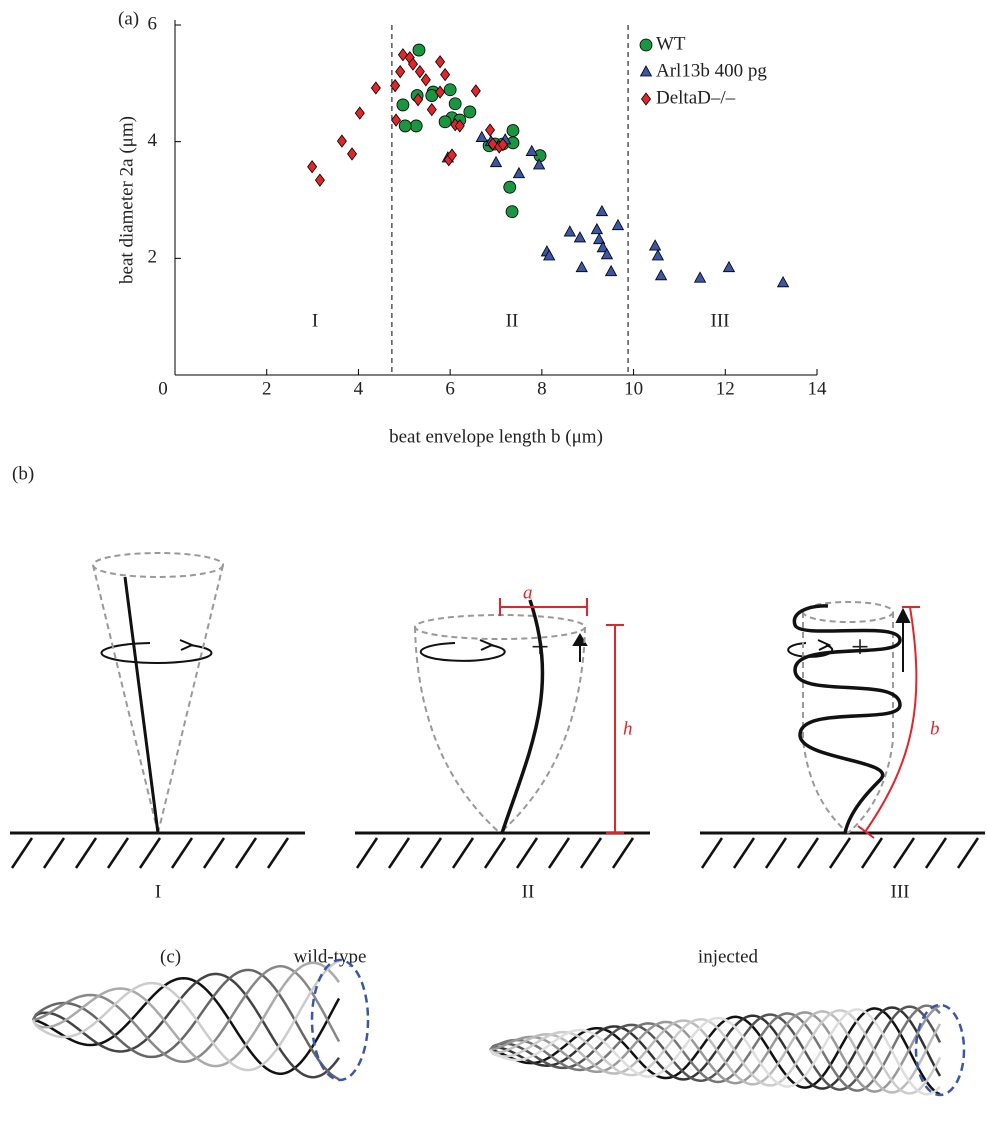 Image resolution: width=987 pixels, height=1143 pixels. What do you see at coordinates (128, 18) in the screenshot?
I see `panel-label: (a)` at bounding box center [128, 18].